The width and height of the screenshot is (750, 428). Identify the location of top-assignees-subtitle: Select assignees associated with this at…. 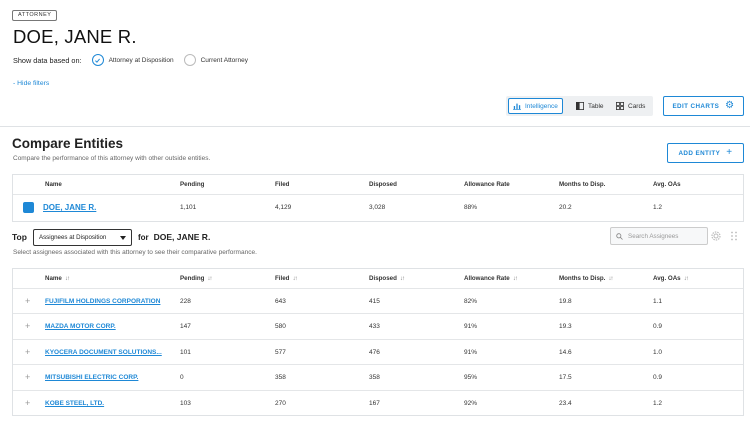
(135, 252).